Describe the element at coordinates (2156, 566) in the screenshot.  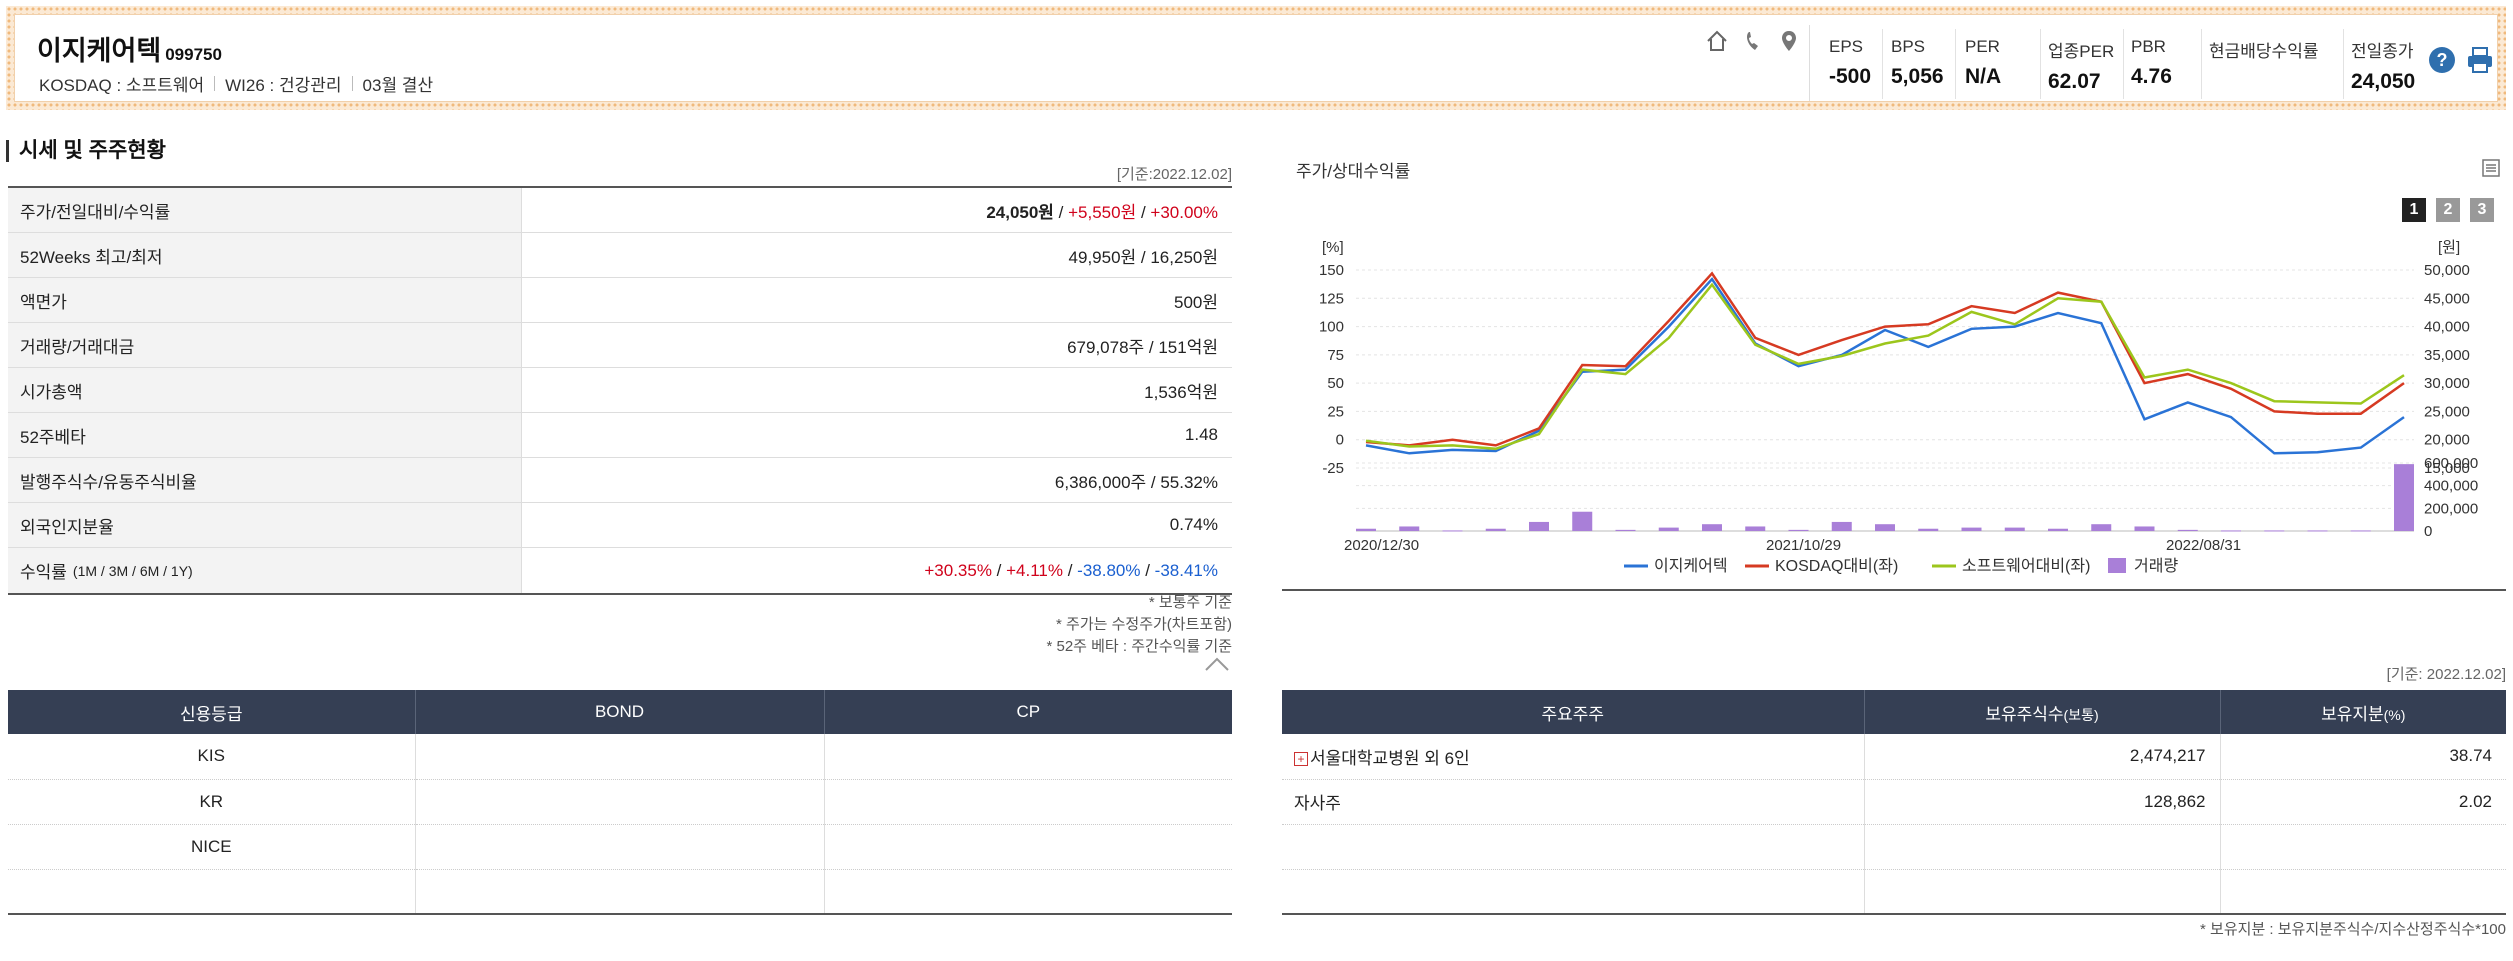
I see `legend-label-volume: 거래량` at that location.